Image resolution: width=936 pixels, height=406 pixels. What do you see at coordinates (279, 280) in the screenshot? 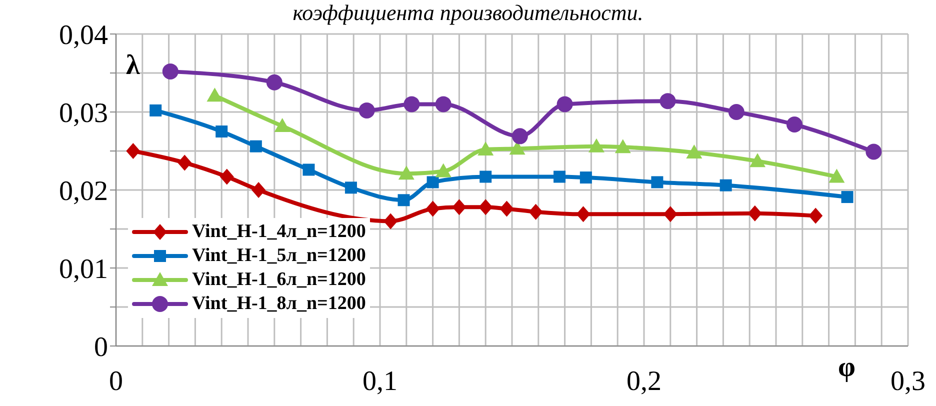
I see `legend-label: Vint_H-1_6л_n=1200` at bounding box center [279, 280].